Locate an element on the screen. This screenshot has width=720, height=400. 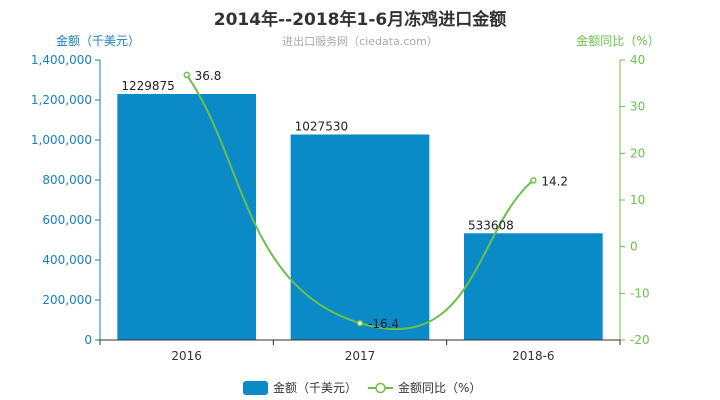
y-right-tick-label: 40 is located at coordinates (637, 60).